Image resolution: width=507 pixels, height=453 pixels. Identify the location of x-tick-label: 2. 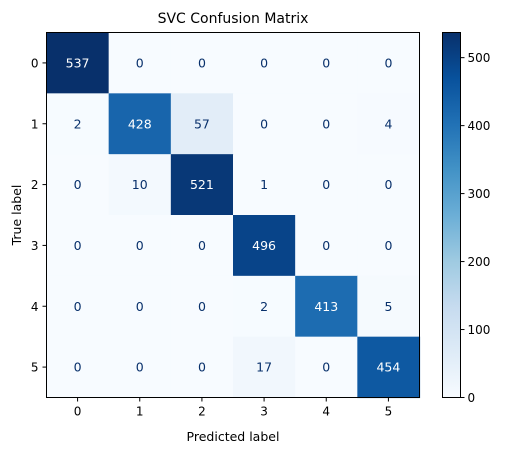
(202, 412).